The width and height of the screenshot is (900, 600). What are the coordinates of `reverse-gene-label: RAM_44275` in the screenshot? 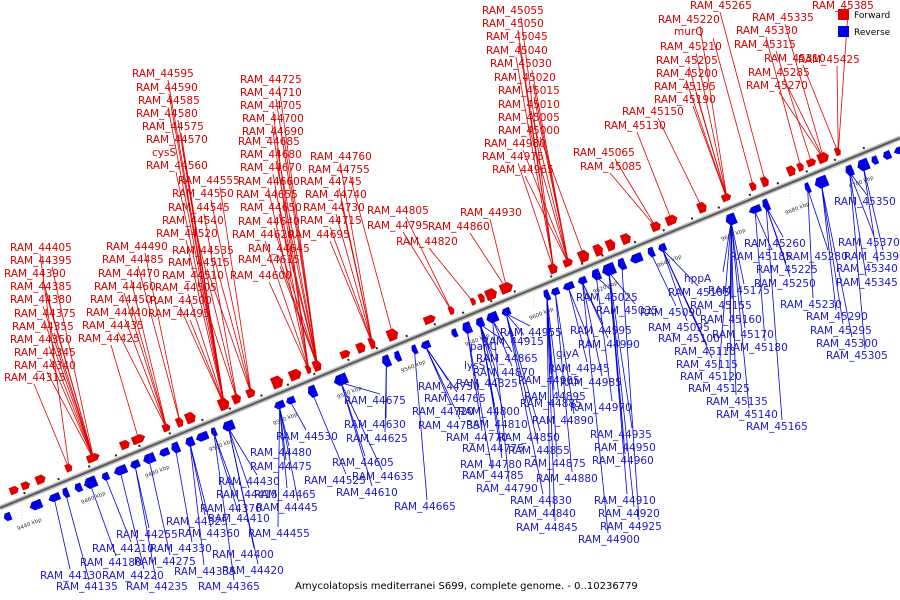 It's located at (165, 562).